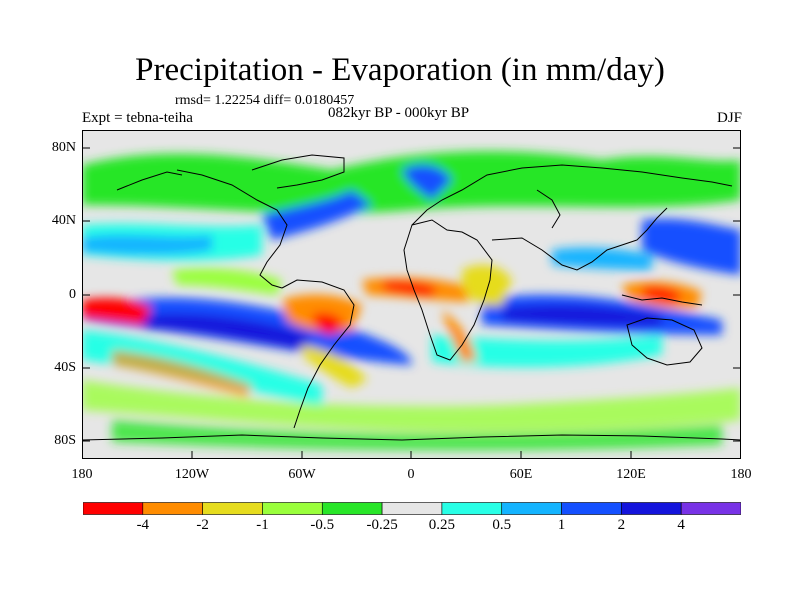 The width and height of the screenshot is (800, 600). What do you see at coordinates (502, 525) in the screenshot?
I see `colorbar-label: 0.5` at bounding box center [502, 525].